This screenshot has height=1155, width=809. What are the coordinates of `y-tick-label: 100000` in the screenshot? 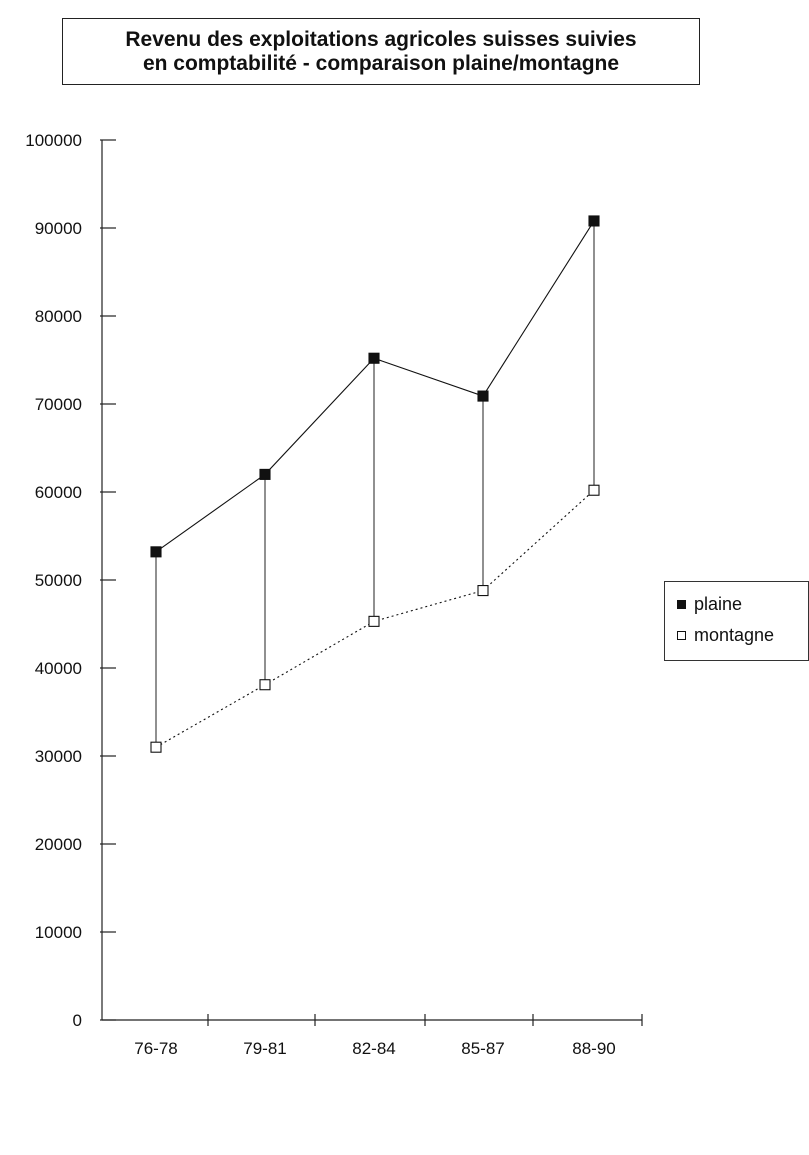 It's located at (53, 140).